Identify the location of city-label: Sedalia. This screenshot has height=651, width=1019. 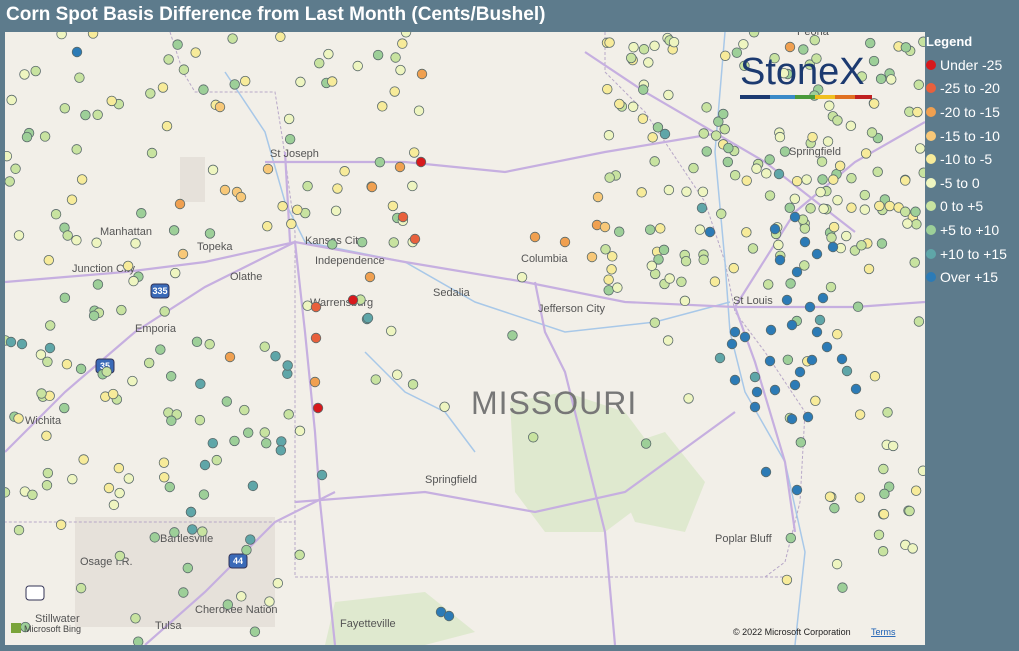
(452, 293).